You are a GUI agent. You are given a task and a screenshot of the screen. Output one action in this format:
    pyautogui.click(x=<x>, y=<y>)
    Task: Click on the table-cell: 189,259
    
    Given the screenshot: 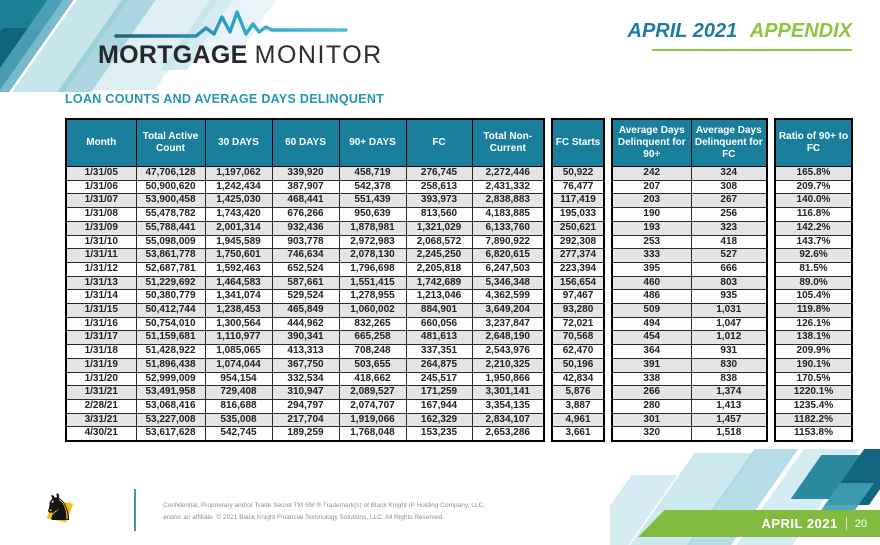 What is the action you would take?
    pyautogui.click(x=305, y=434)
    